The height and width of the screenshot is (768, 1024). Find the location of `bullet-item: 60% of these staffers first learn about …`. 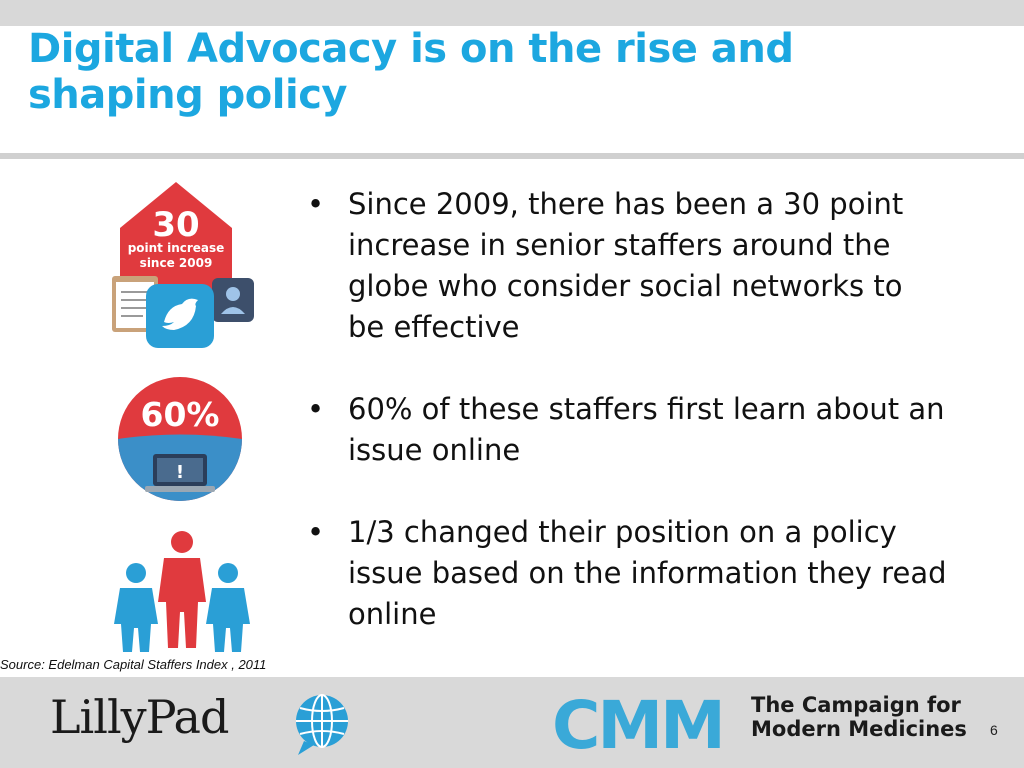

bullet-item: 60% of these staffers first learn about … is located at coordinates (627, 430).